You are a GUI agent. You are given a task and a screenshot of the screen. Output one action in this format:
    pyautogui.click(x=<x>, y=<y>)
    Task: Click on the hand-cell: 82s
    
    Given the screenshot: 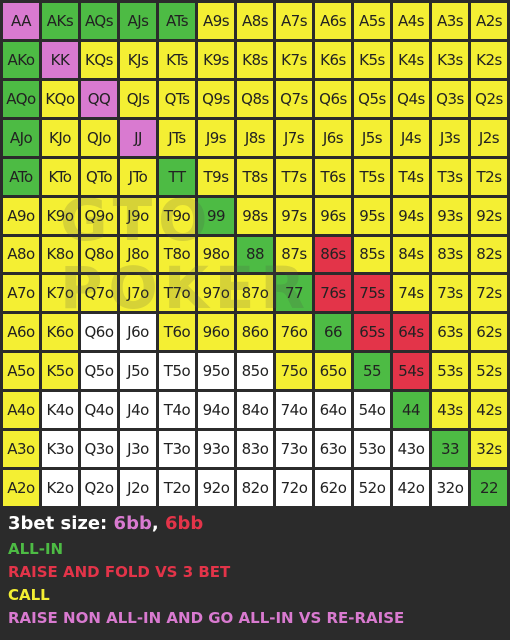 What is the action you would take?
    pyautogui.click(x=489, y=254)
    